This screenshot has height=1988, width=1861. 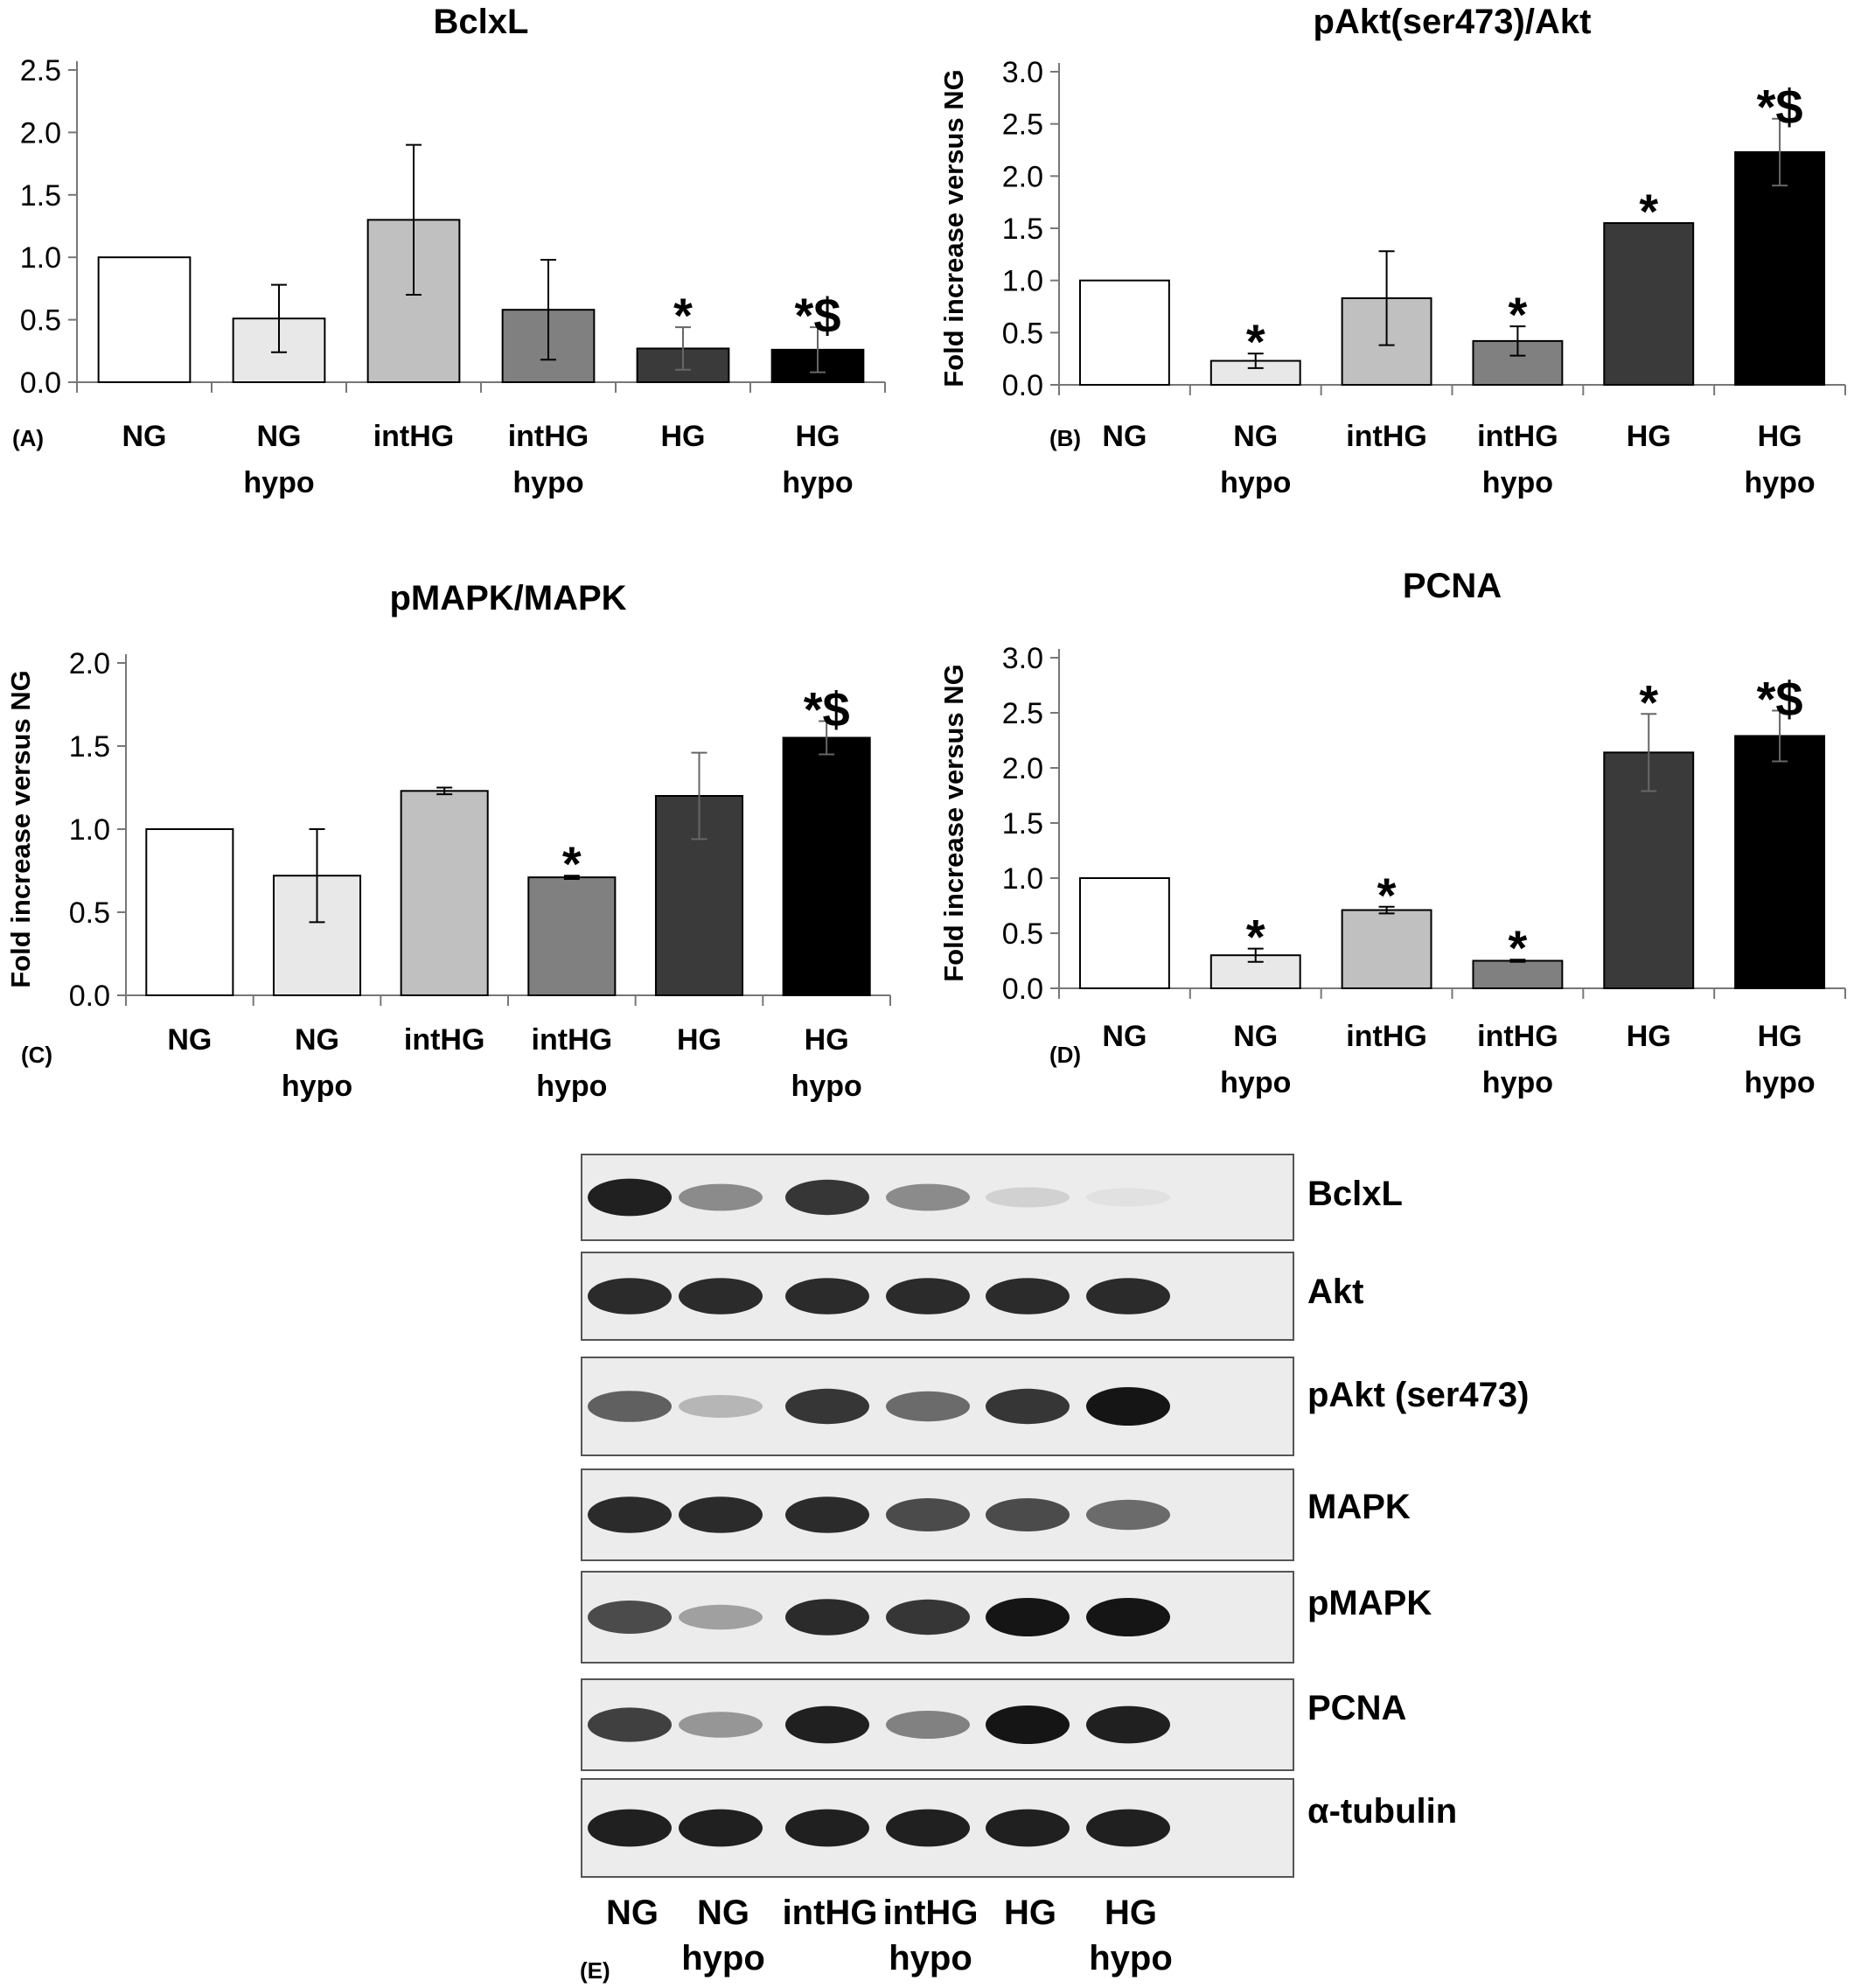 I want to click on lane-label: NG, so click(x=632, y=1913).